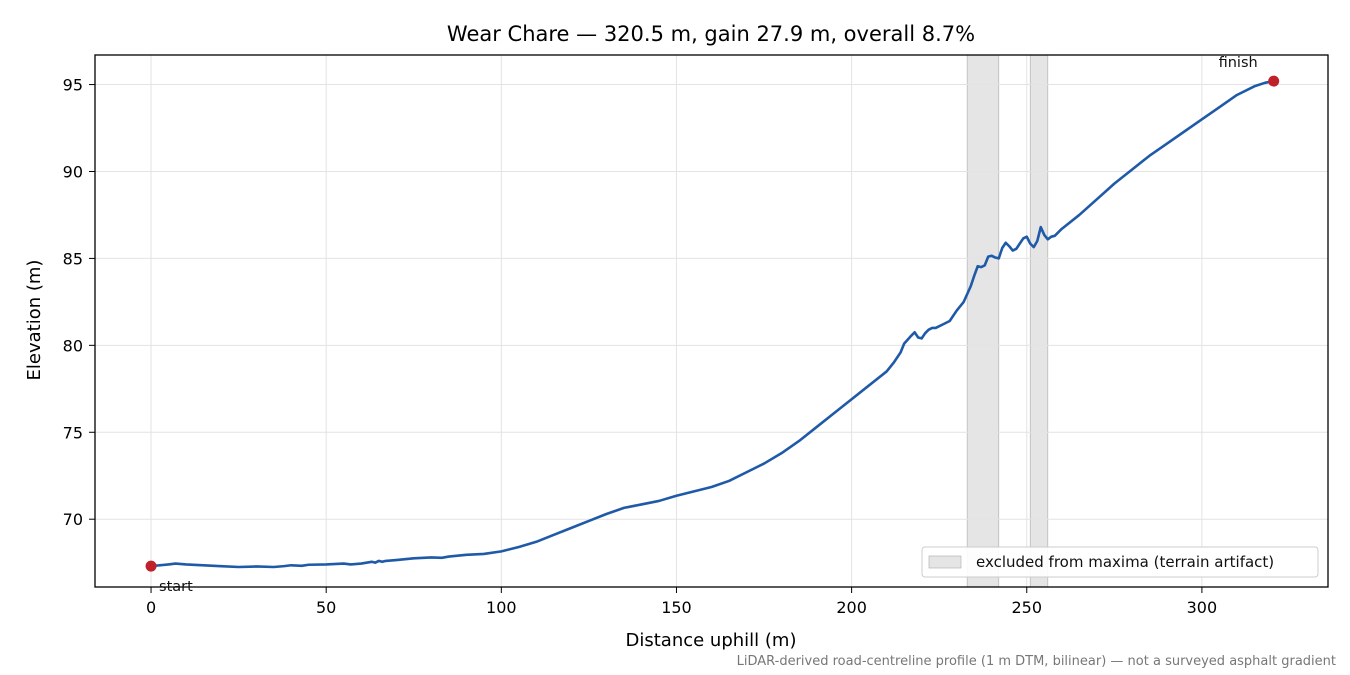  I want to click on finish-label: finish, so click(1238, 63).